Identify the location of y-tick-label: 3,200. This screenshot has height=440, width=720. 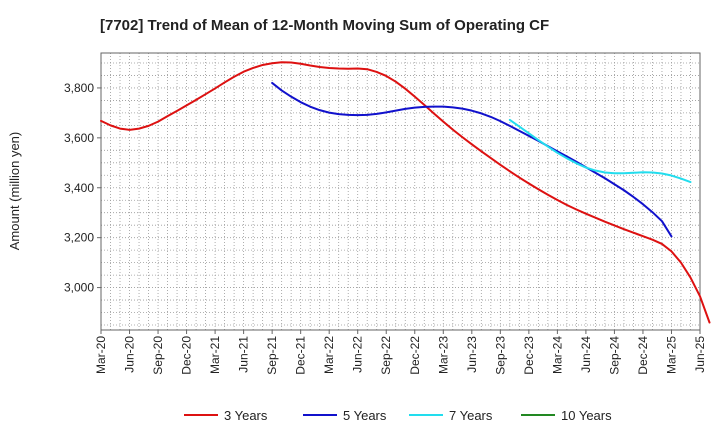
(79, 238).